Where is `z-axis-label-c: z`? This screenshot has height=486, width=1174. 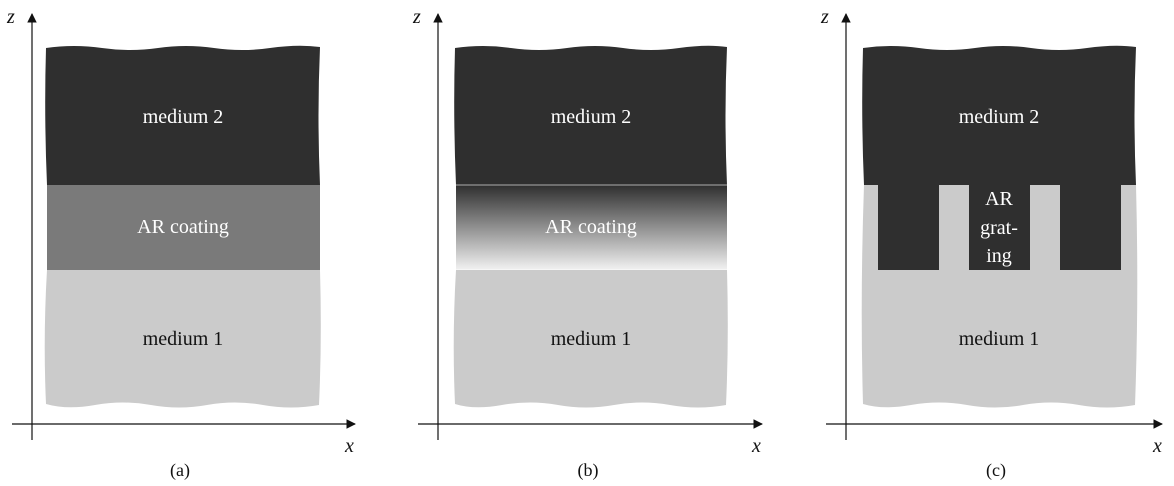 z-axis-label-c: z is located at coordinates (824, 17).